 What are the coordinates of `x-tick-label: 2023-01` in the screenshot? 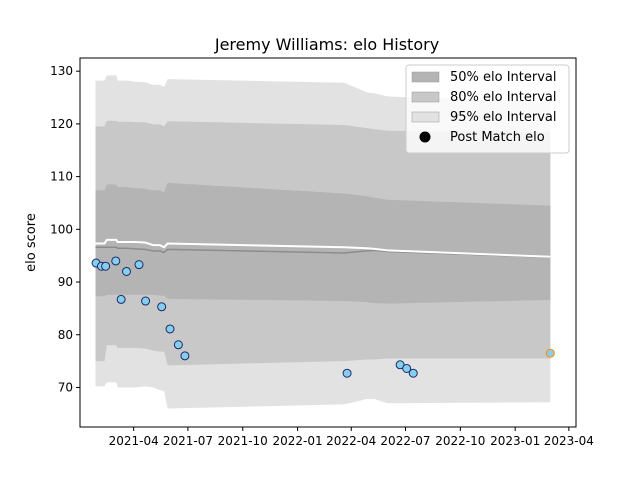 It's located at (515, 441).